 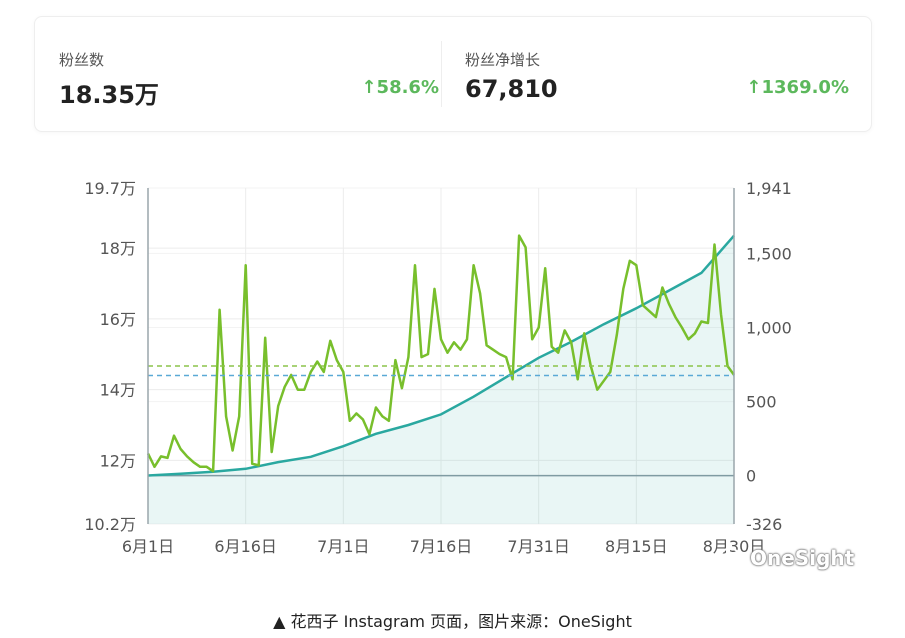 What do you see at coordinates (636, 546) in the screenshot?
I see `x-tick-label: 8月15日` at bounding box center [636, 546].